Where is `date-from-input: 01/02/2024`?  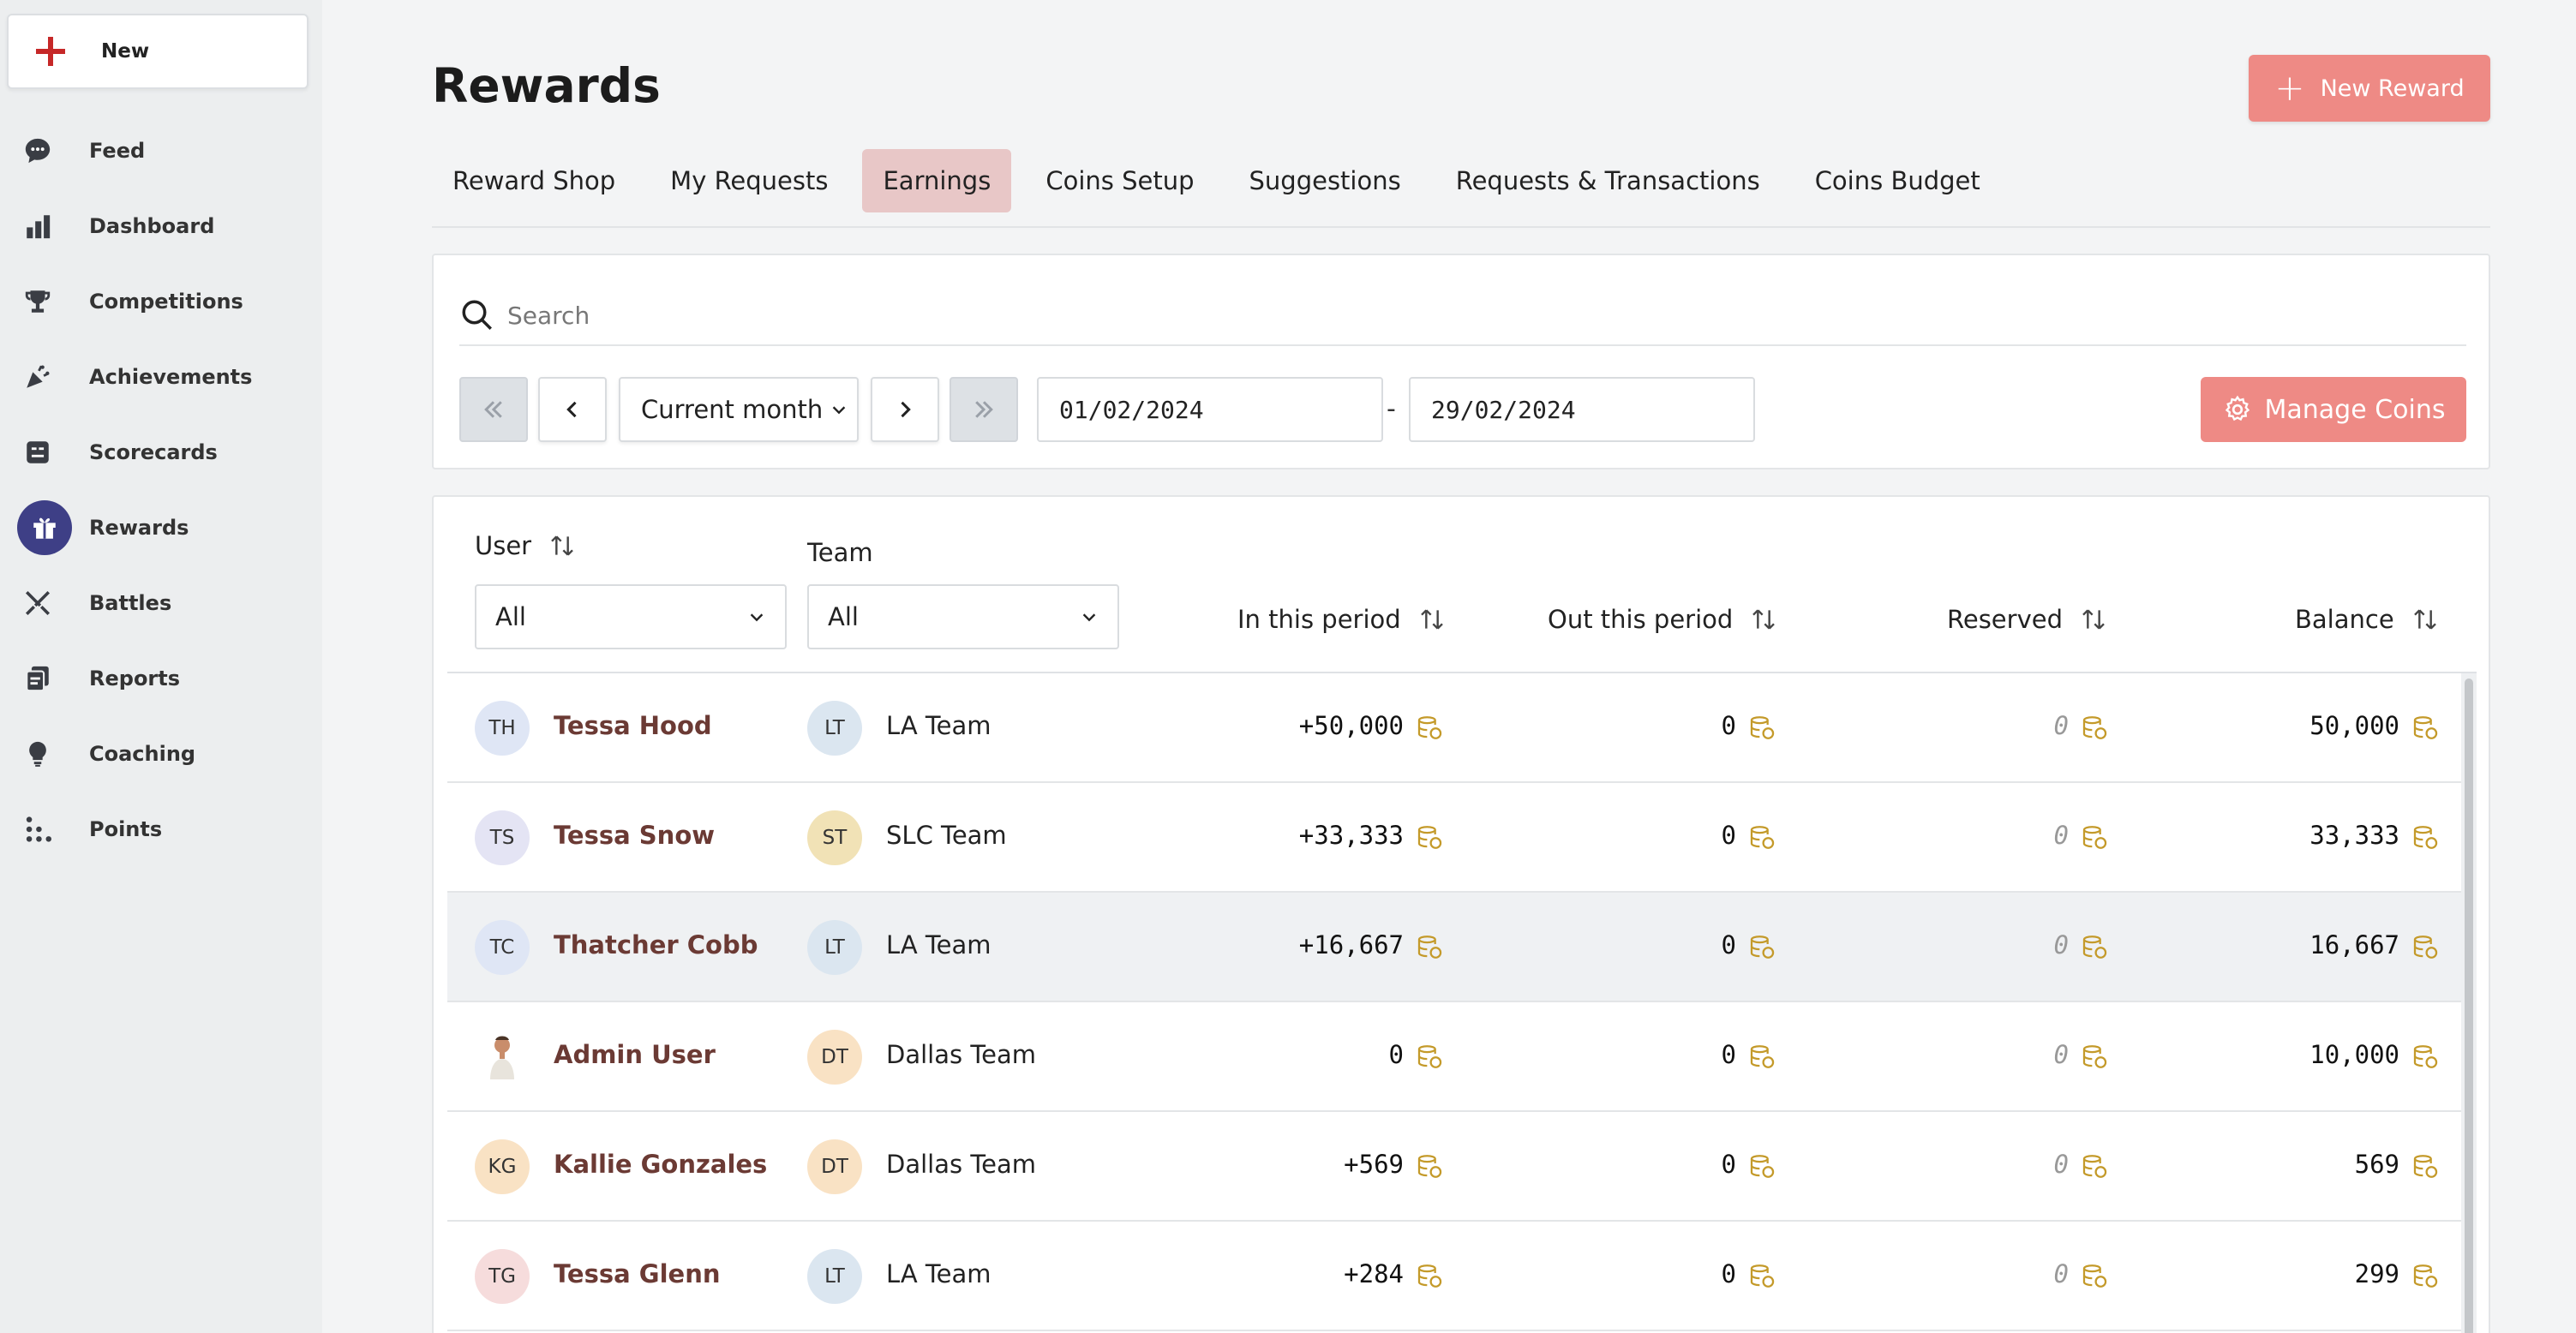
date-from-input: 01/02/2024 is located at coordinates (1210, 410).